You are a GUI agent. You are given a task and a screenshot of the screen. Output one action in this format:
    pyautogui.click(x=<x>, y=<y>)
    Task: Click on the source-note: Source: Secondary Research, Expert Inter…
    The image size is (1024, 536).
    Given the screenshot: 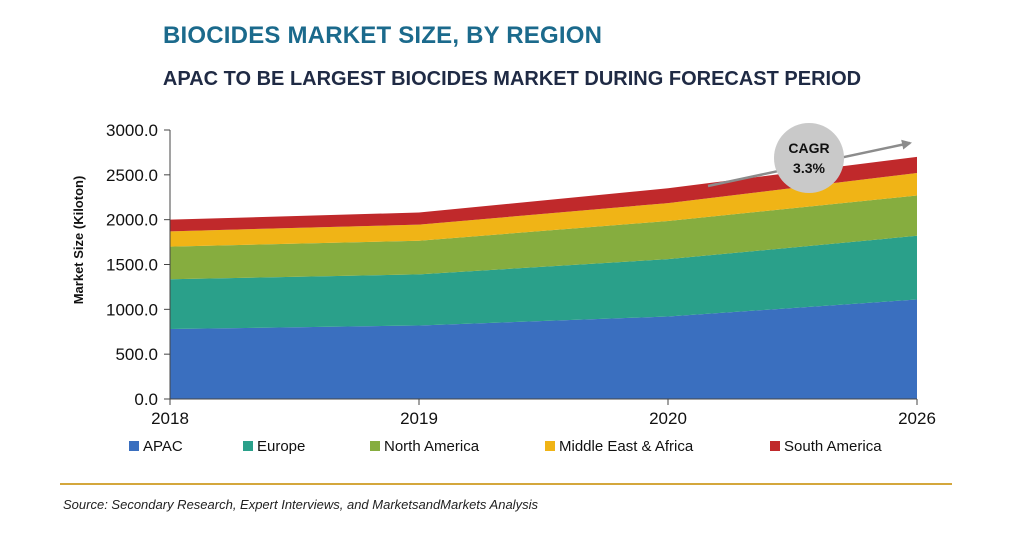 What is the action you would take?
    pyautogui.click(x=300, y=504)
    